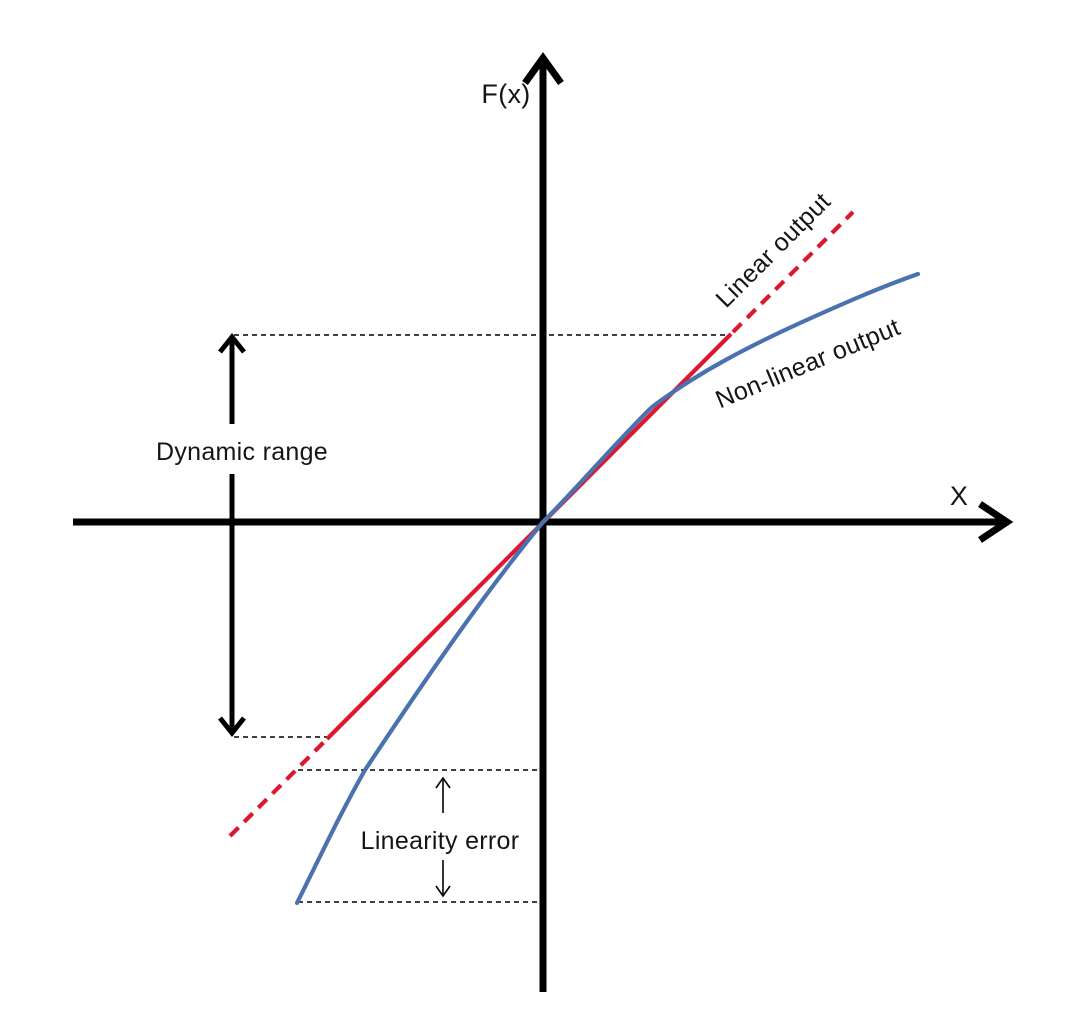  I want to click on thin-arrow-up-icon, so click(443, 782).